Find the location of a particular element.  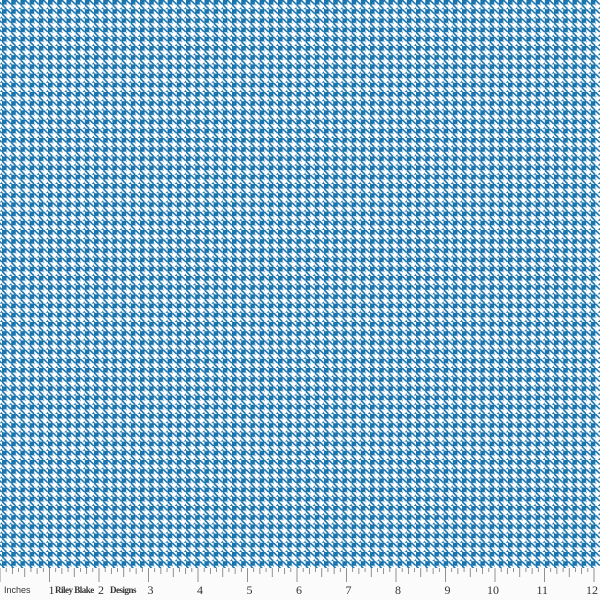

ruler-number: 3 is located at coordinates (150, 590).